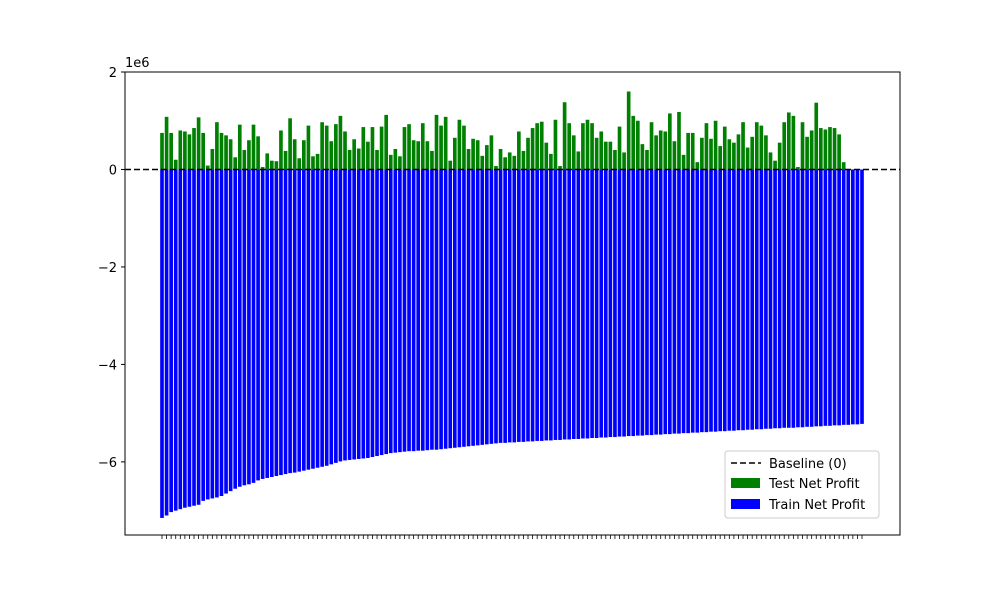 Image resolution: width=1000 pixels, height=600 pixels. I want to click on legend-train-label: Train Net Profit, so click(816, 505).